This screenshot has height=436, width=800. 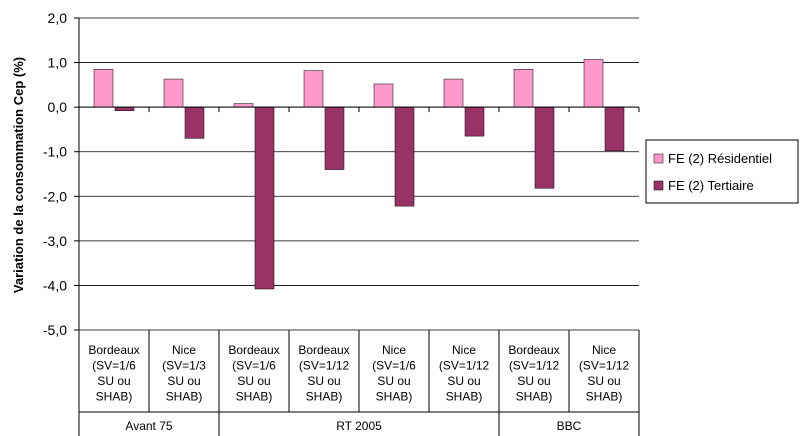 I want to click on y-tick-label: 2,0, so click(x=58, y=18).